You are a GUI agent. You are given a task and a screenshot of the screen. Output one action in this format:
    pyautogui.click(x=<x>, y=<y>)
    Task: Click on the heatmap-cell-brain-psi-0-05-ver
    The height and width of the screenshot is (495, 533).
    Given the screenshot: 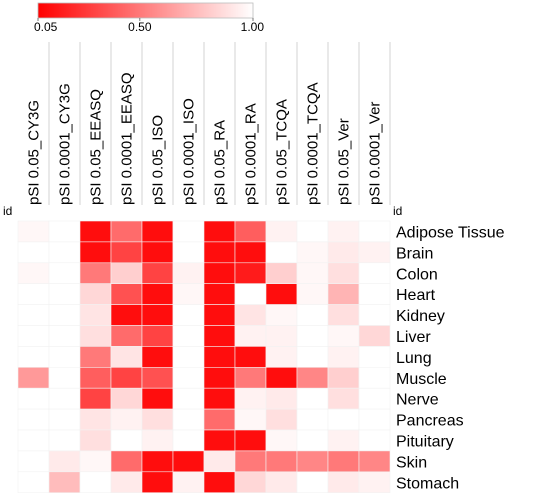 What is the action you would take?
    pyautogui.click(x=343, y=252)
    